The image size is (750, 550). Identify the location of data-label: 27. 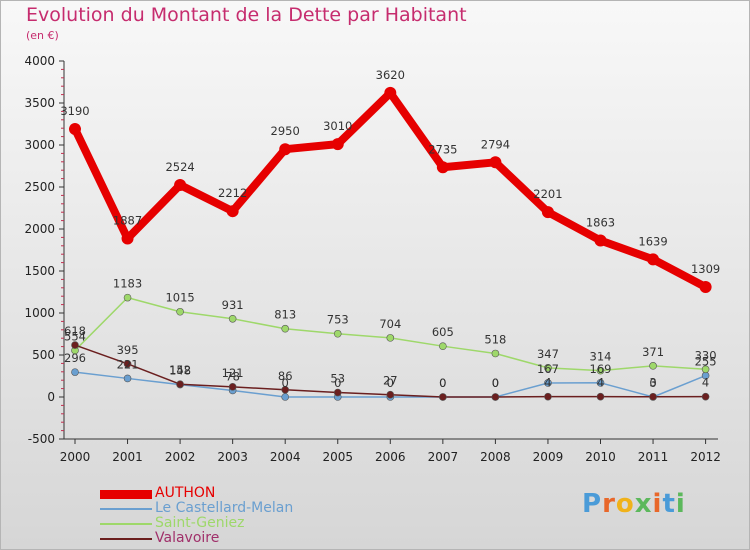
(390, 381).